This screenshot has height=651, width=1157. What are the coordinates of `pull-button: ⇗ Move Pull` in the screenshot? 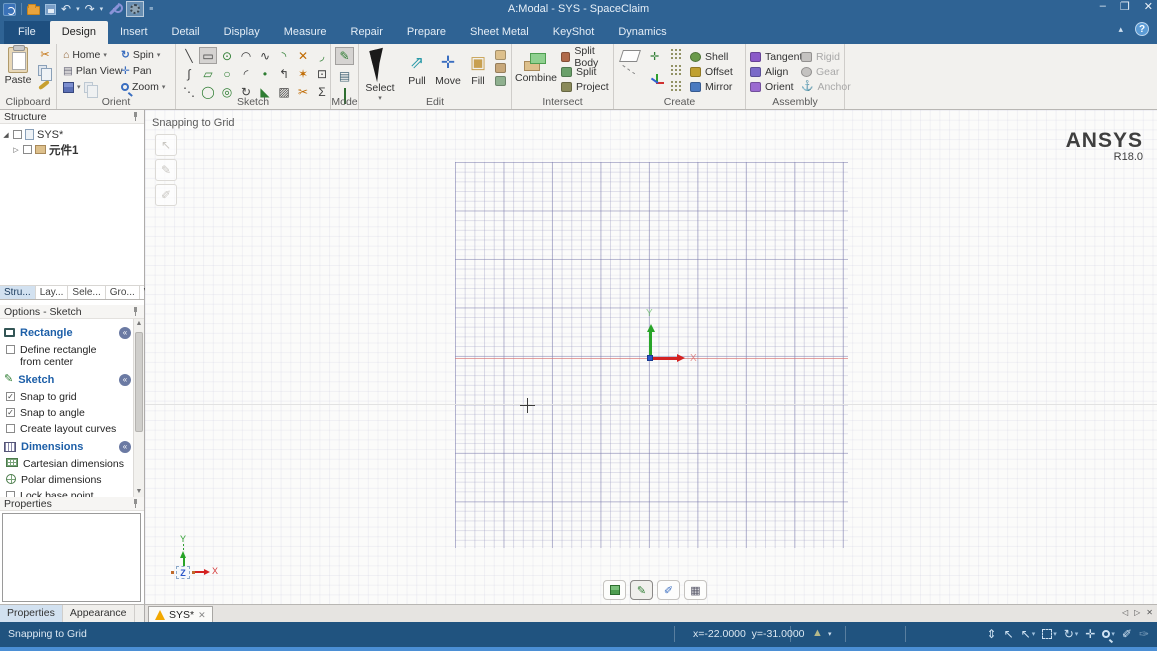 It's located at (417, 69).